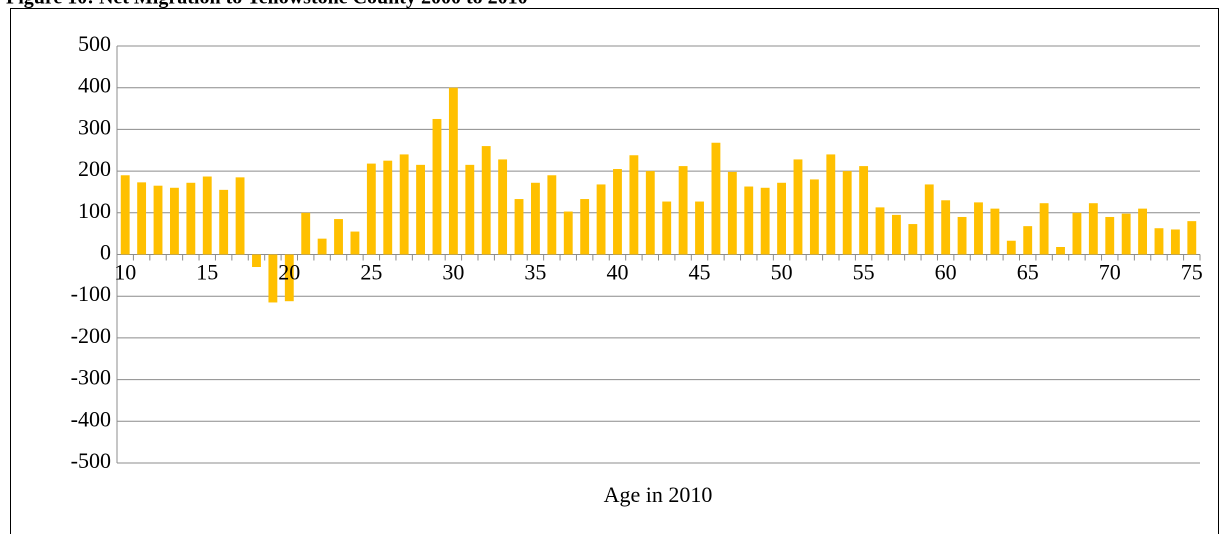  Describe the element at coordinates (105, 252) in the screenshot. I see `y-tick-label: 0` at that location.